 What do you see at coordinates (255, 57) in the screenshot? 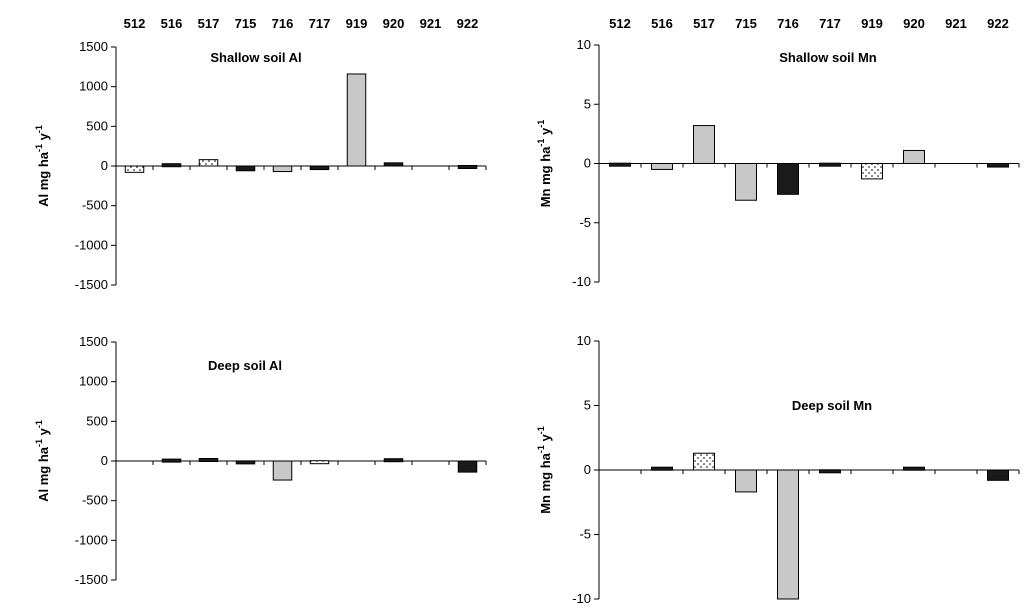
I see `panel-title: Shallow soil Al` at bounding box center [255, 57].